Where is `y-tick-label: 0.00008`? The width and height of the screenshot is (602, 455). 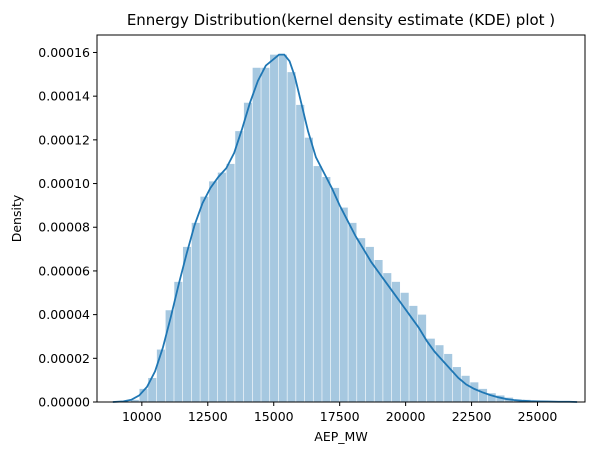 y-tick-label: 0.00008 is located at coordinates (64, 227).